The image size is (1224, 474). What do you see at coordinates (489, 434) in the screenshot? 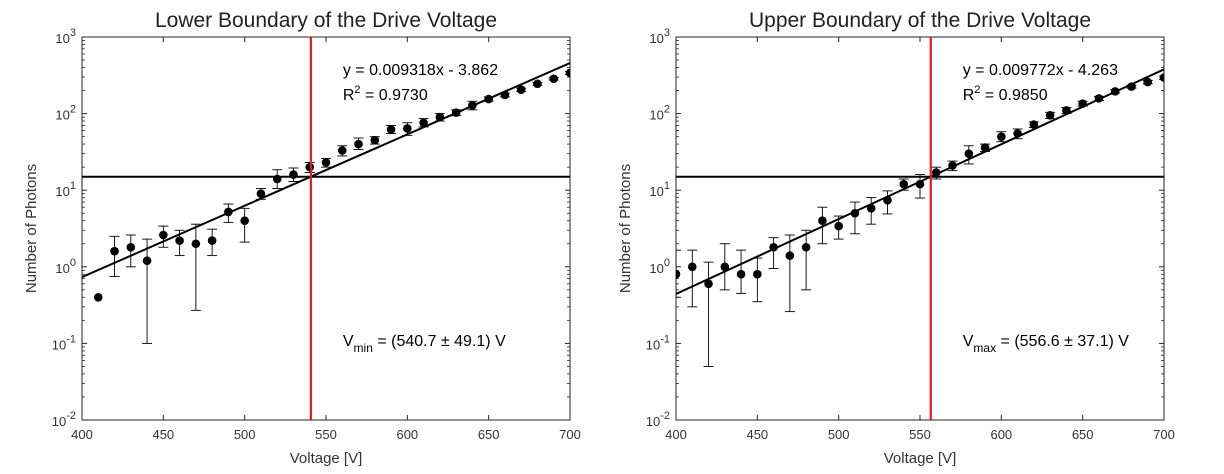
I see `x-tick-label: 650` at bounding box center [489, 434].